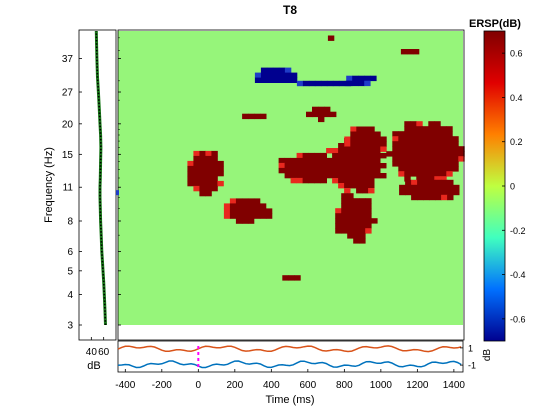 Image resolution: width=560 pixels, height=420 pixels. I want to click on x-tick-label: 1000, so click(381, 385).